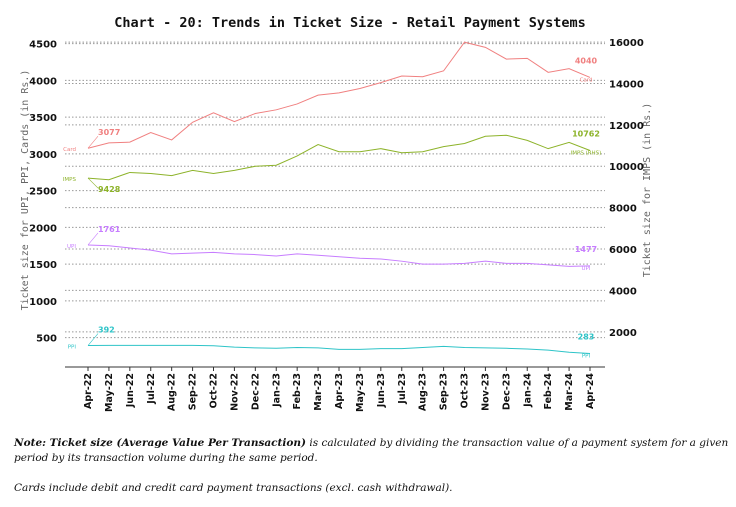  What do you see at coordinates (623, 291) in the screenshot?
I see `y2-tick-label: 4000` at bounding box center [623, 291].